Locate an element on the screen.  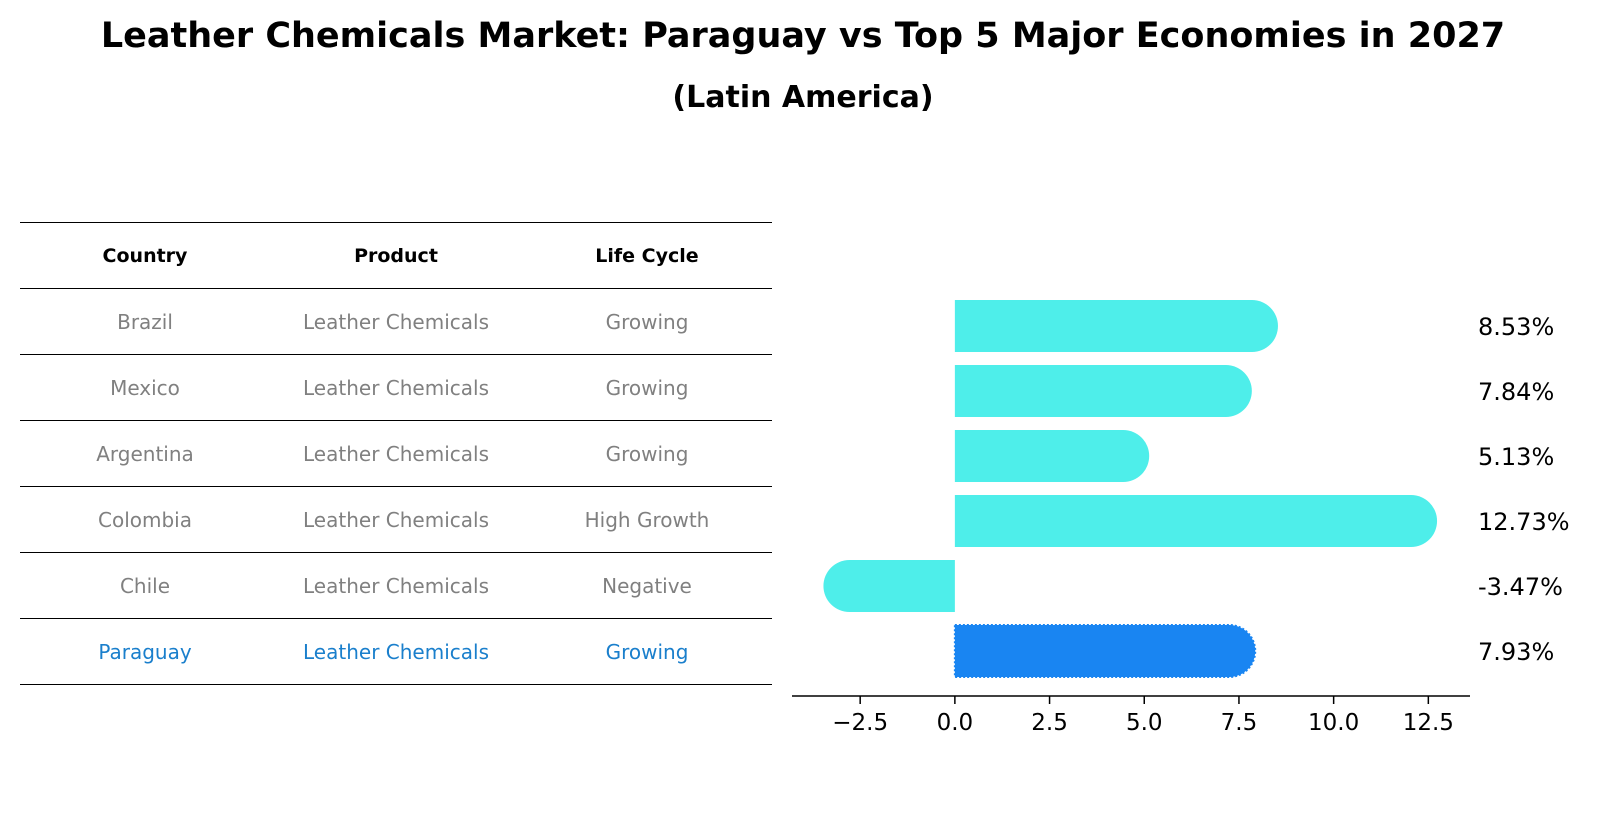
header-product: Product is located at coordinates (396, 255).